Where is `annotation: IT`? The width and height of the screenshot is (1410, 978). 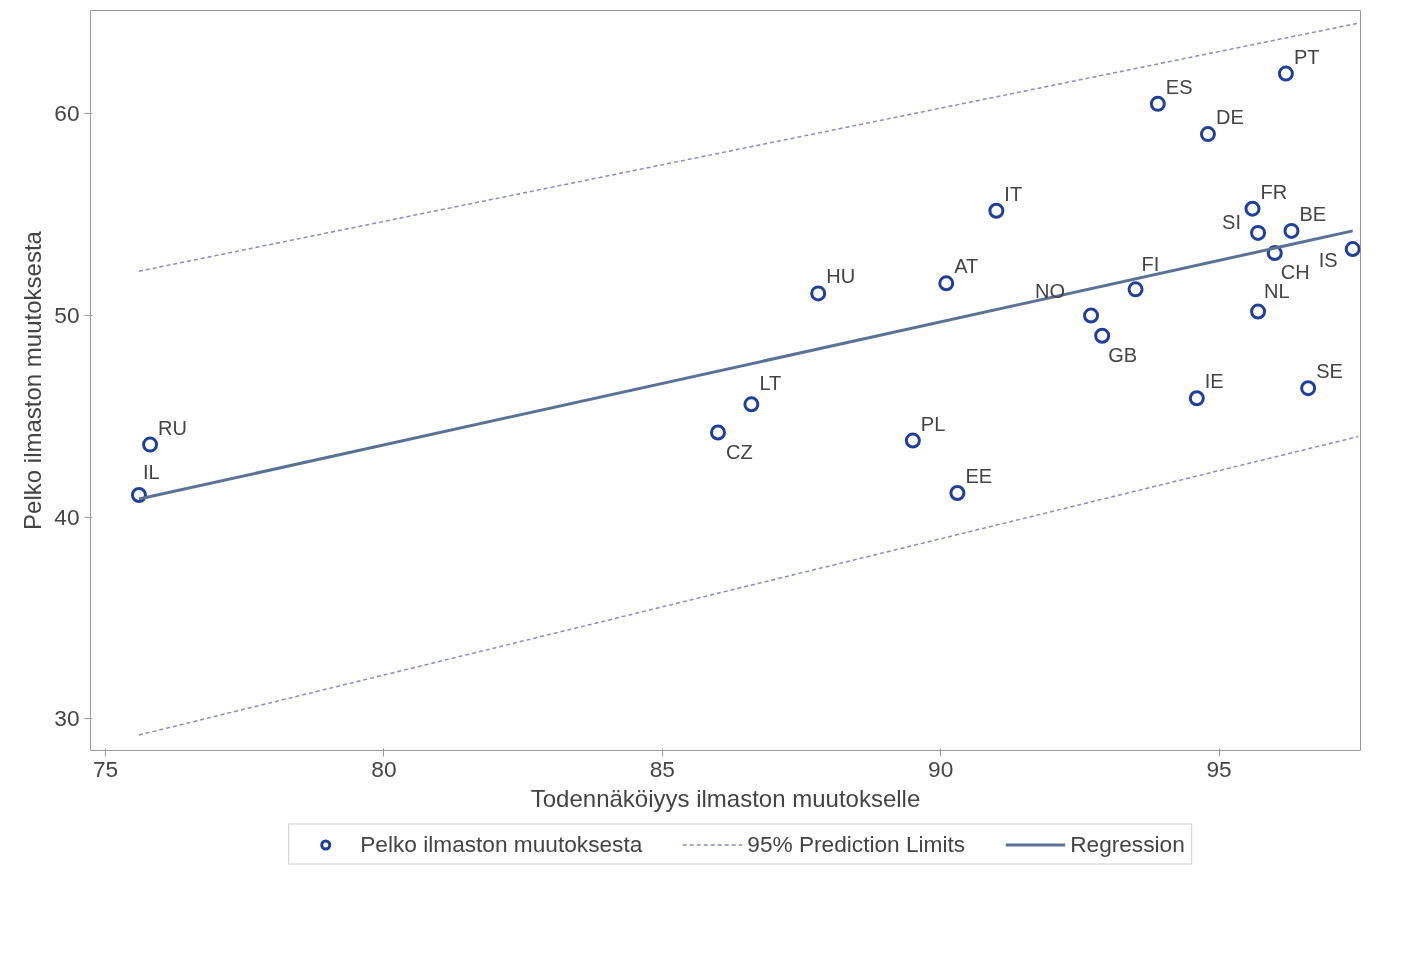 annotation: IT is located at coordinates (1013, 193).